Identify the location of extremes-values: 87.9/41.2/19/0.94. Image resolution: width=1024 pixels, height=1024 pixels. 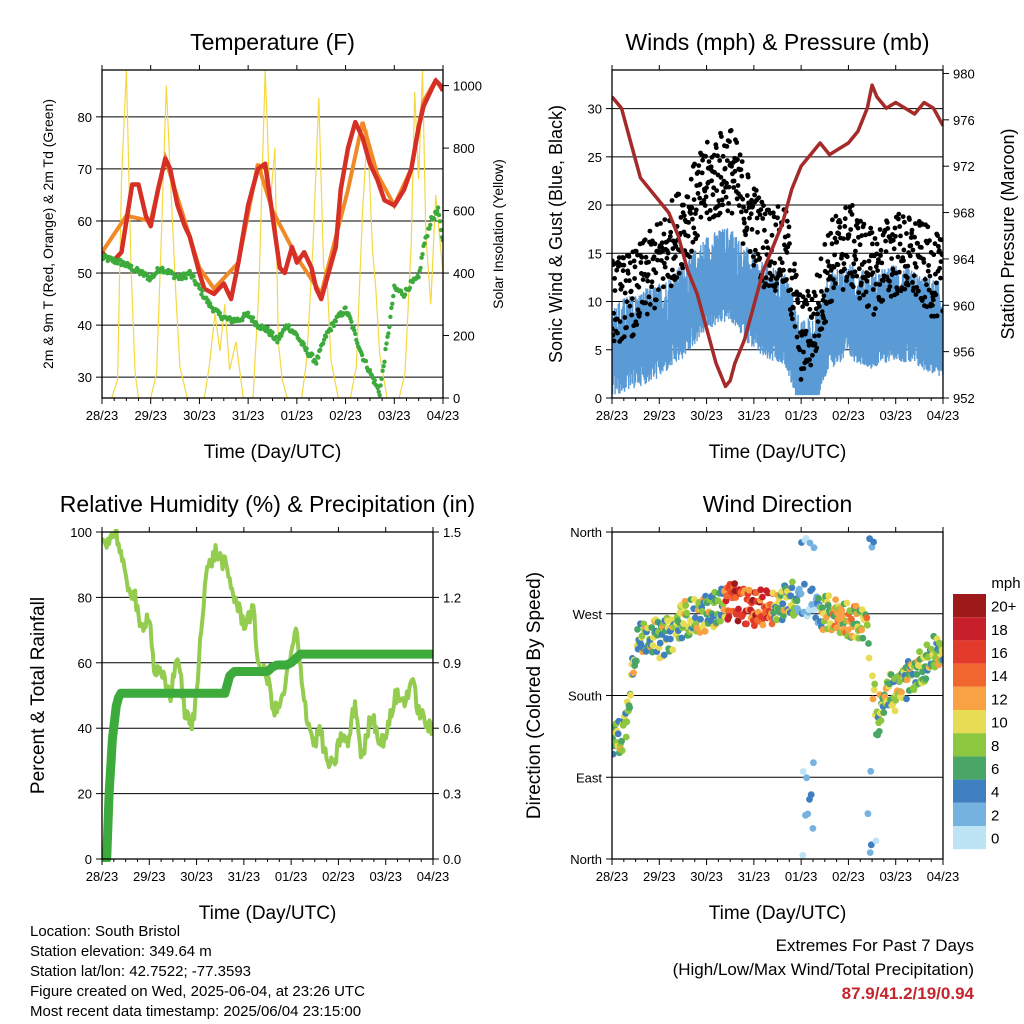
(907, 993).